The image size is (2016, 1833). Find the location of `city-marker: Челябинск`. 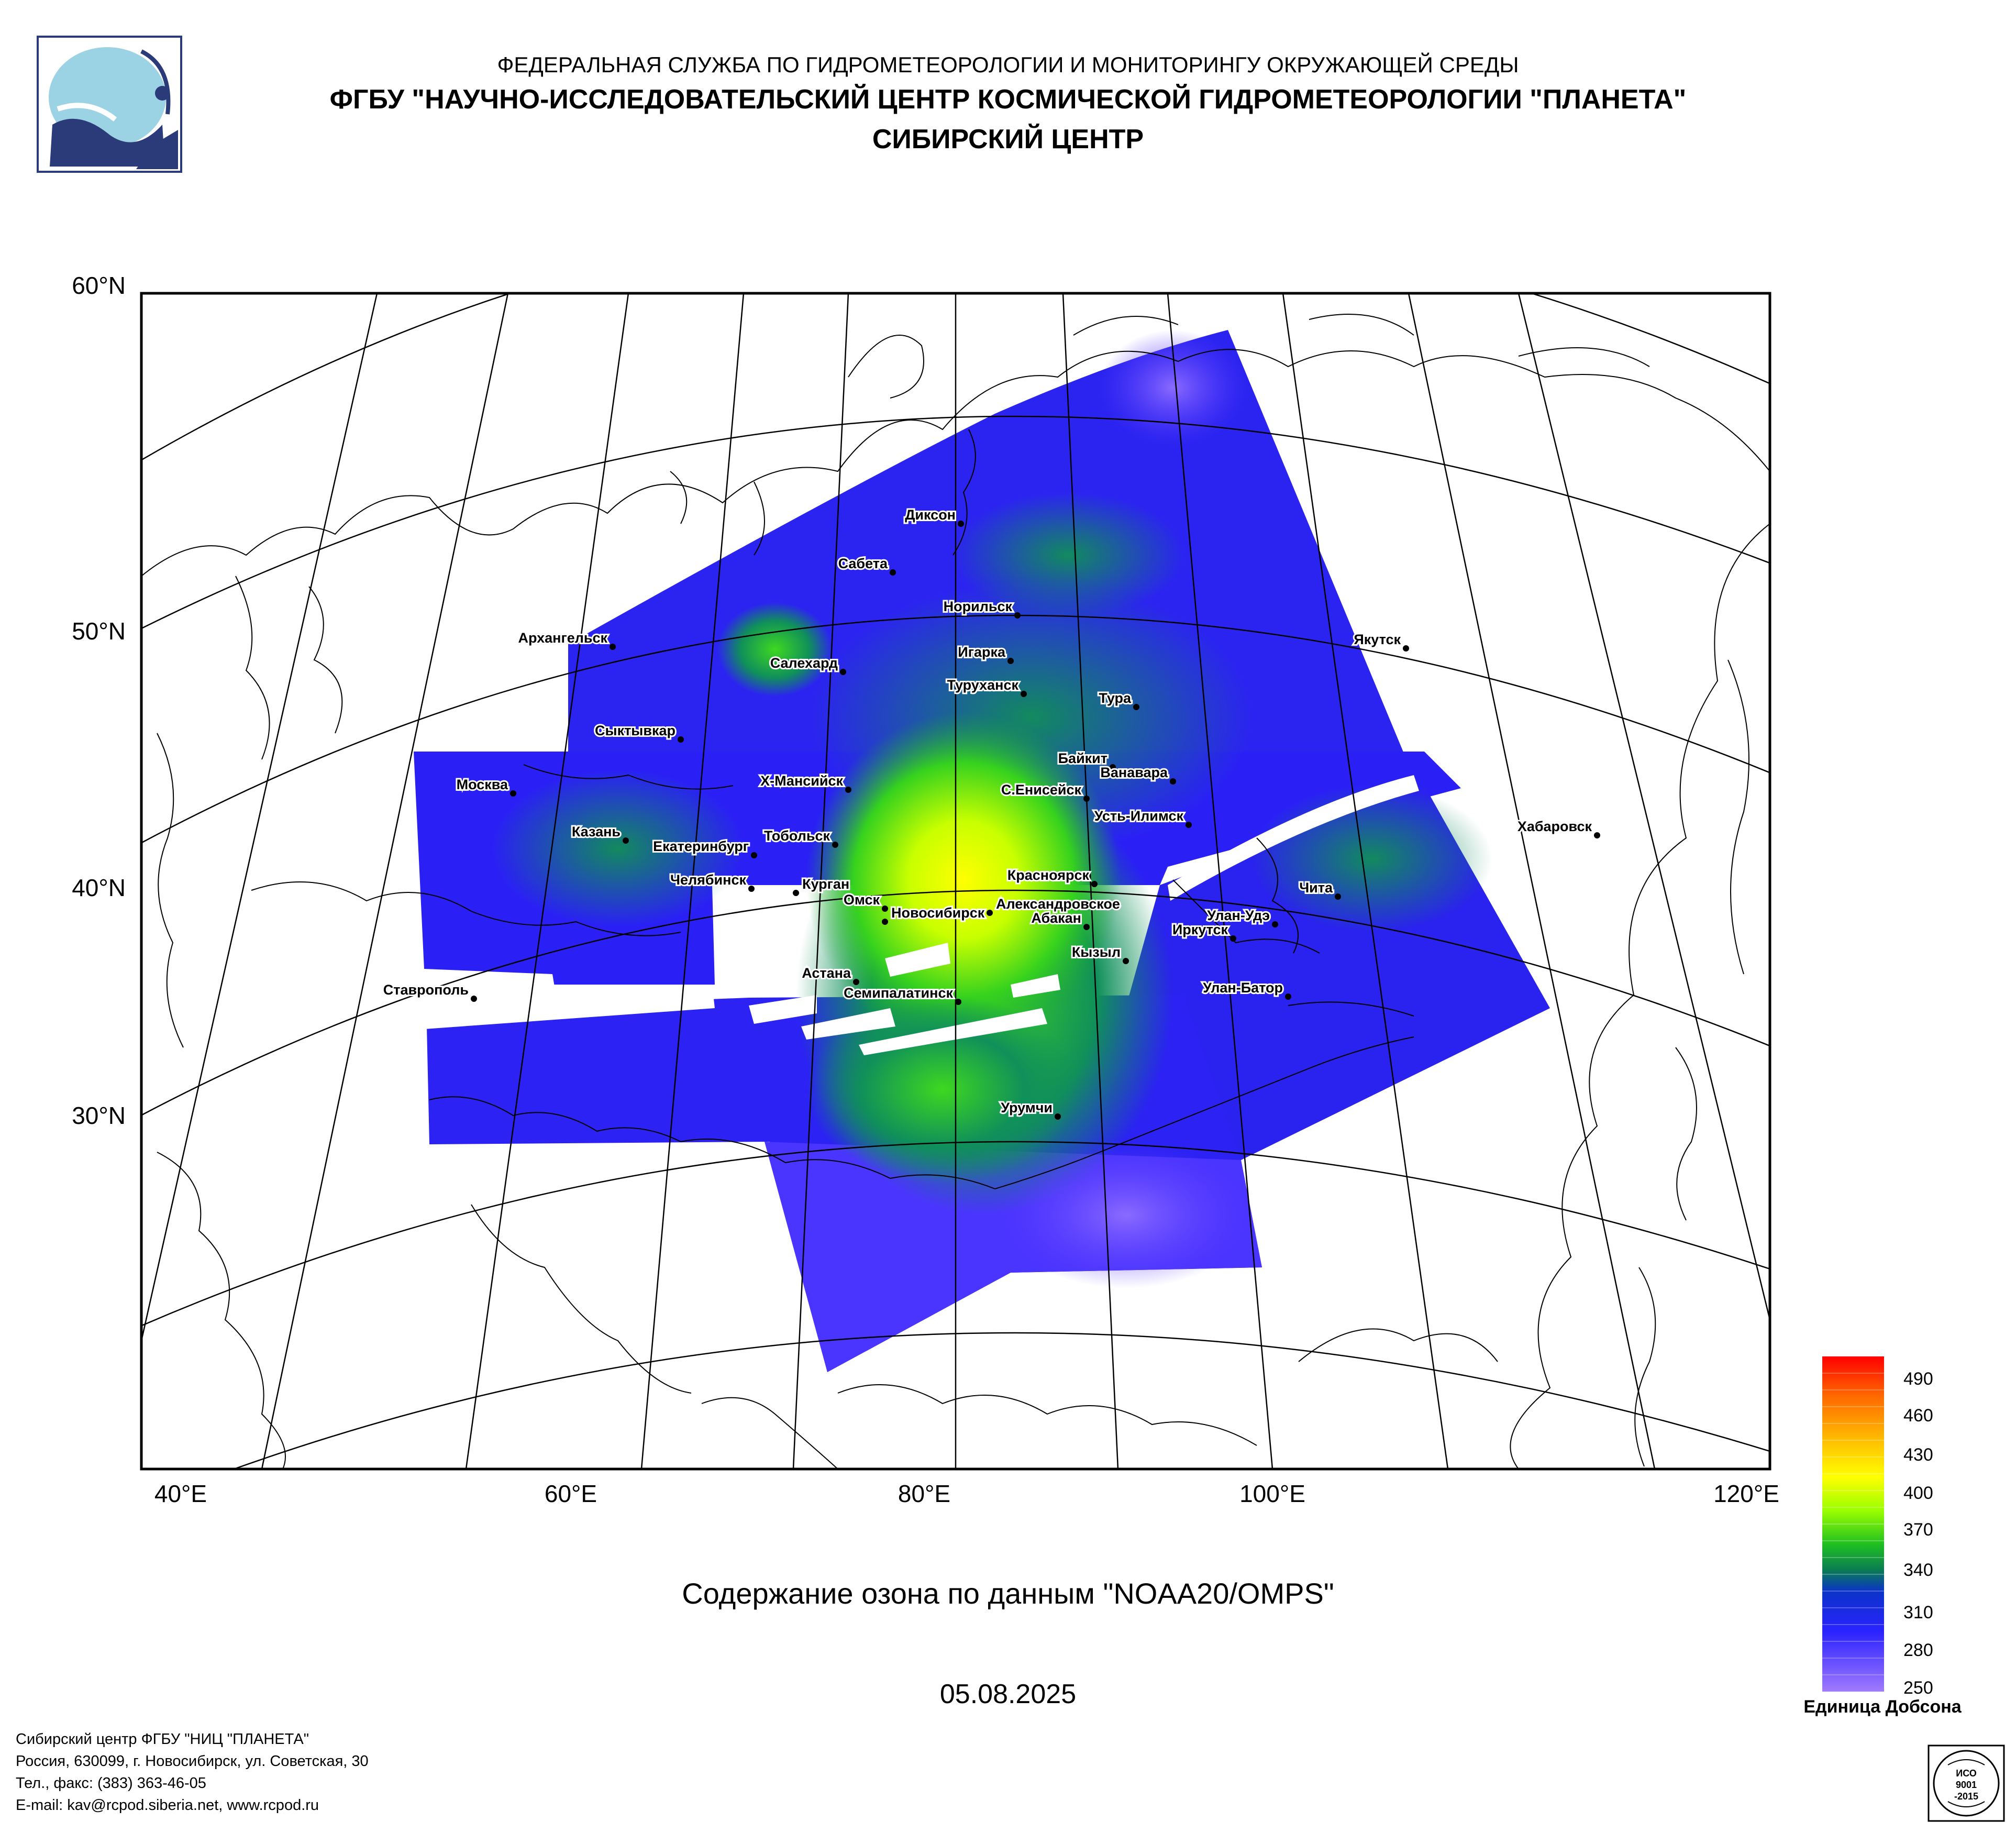

city-marker: Челябинск is located at coordinates (712, 881).